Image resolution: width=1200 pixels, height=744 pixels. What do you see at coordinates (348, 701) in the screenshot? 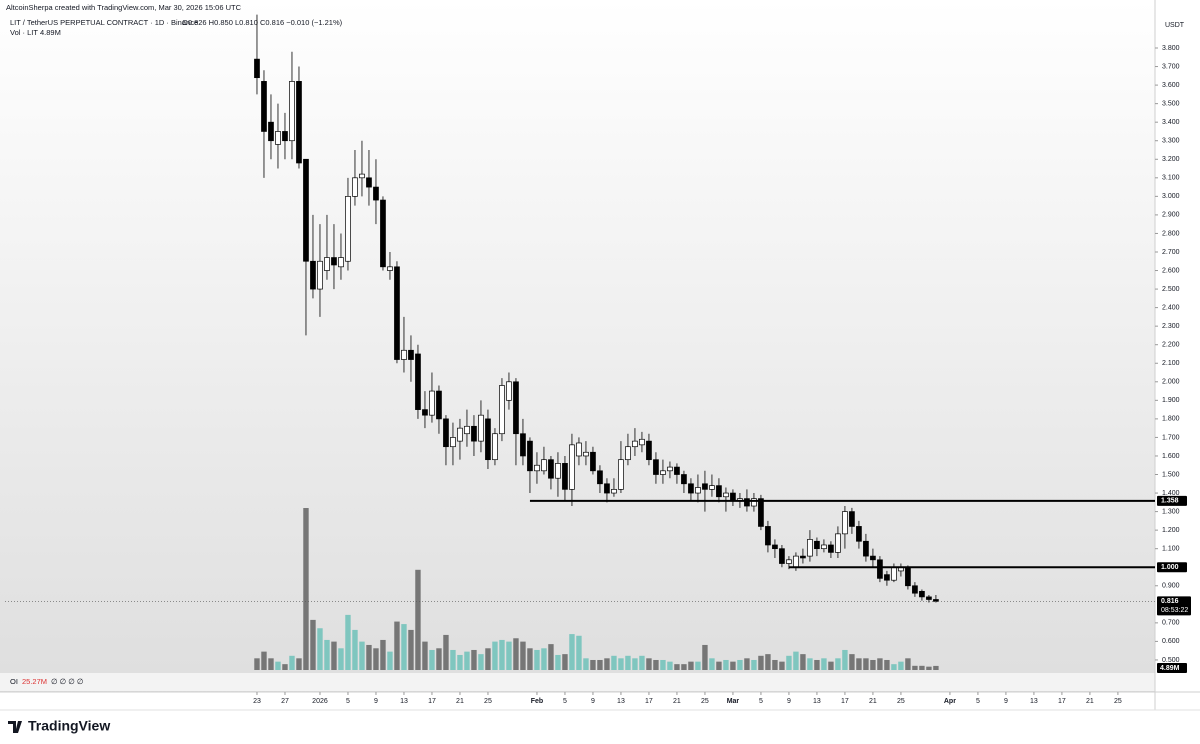
I see `x-tick-label: 5` at bounding box center [348, 701].